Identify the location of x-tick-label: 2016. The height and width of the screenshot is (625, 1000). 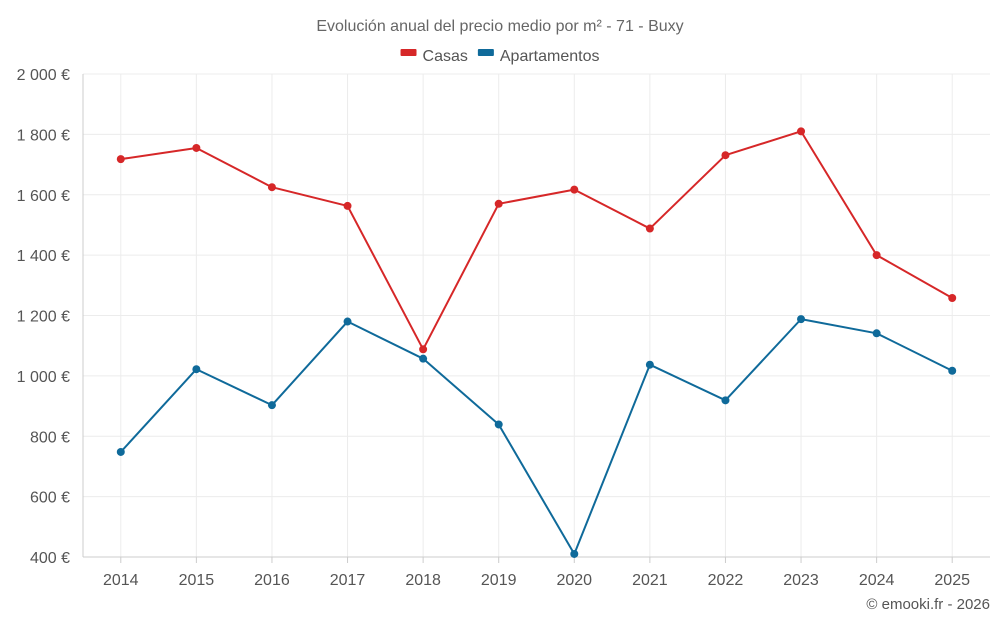
(272, 580).